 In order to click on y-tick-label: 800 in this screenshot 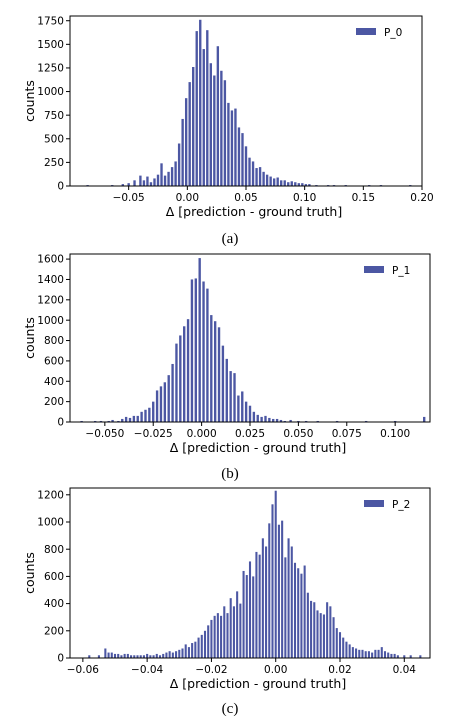, I will do `click(54, 550)`.